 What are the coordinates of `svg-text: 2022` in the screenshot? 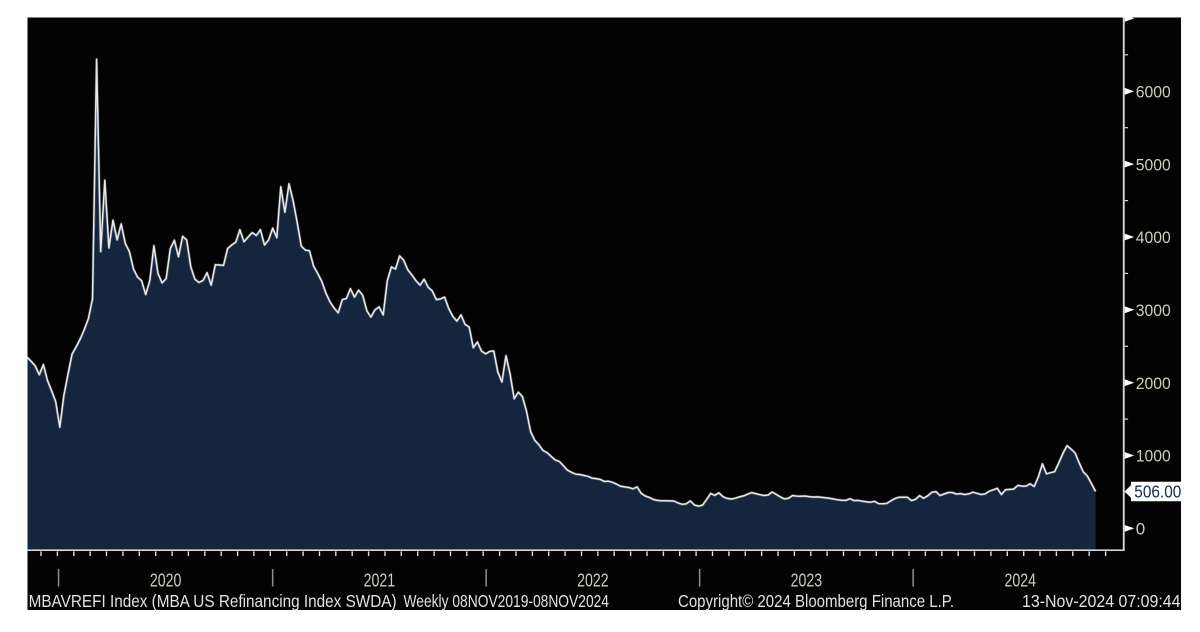 It's located at (593, 581).